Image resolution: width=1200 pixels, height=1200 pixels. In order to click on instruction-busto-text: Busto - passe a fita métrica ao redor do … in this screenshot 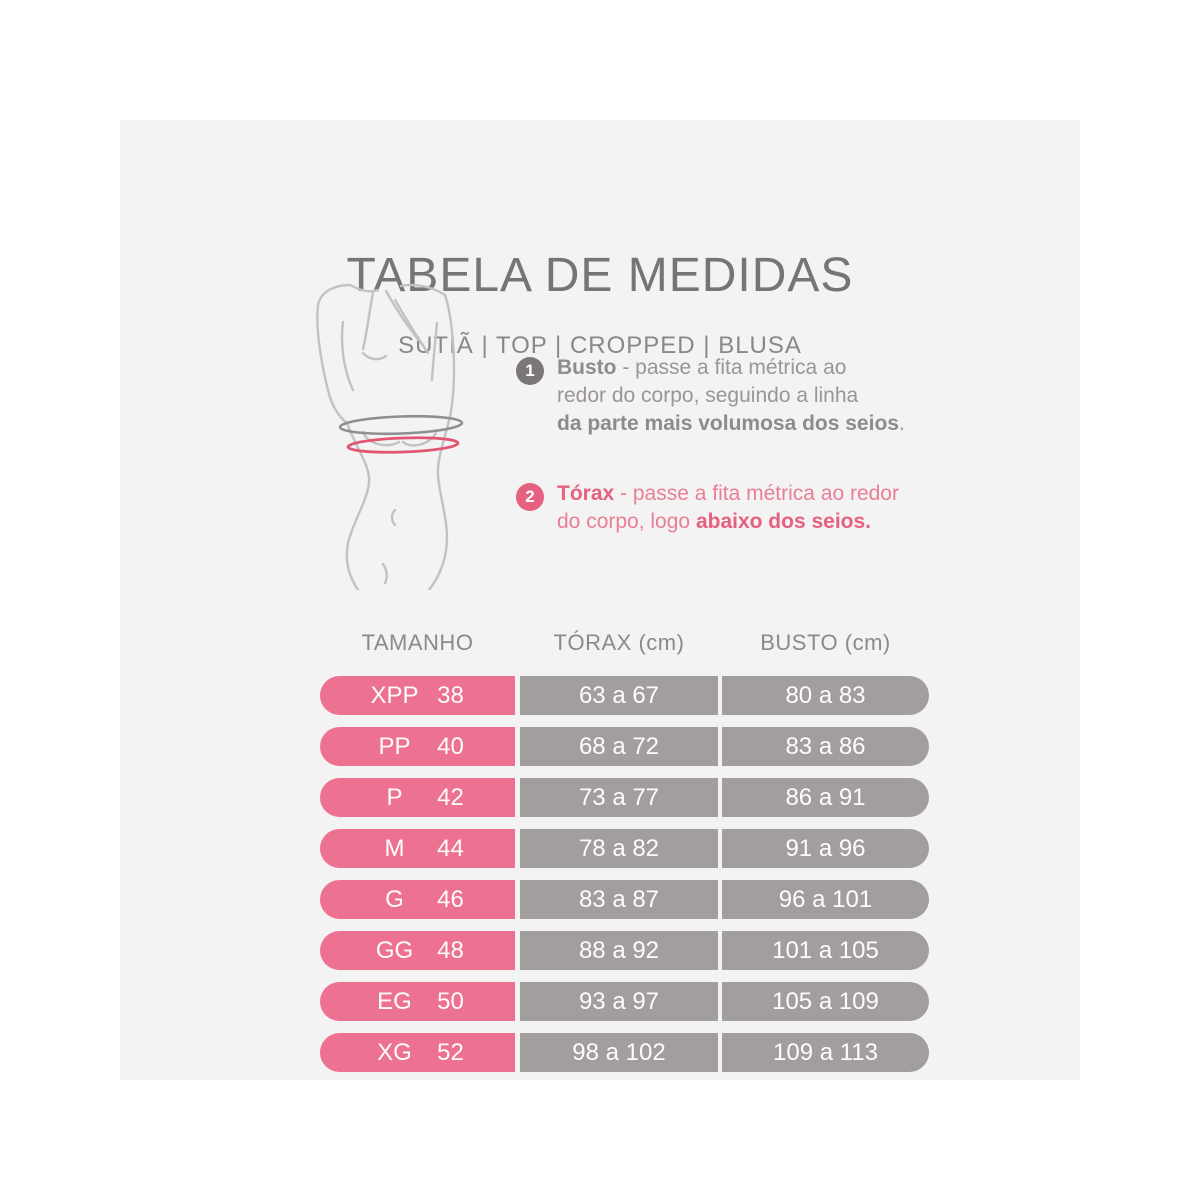, I will do `click(731, 396)`.